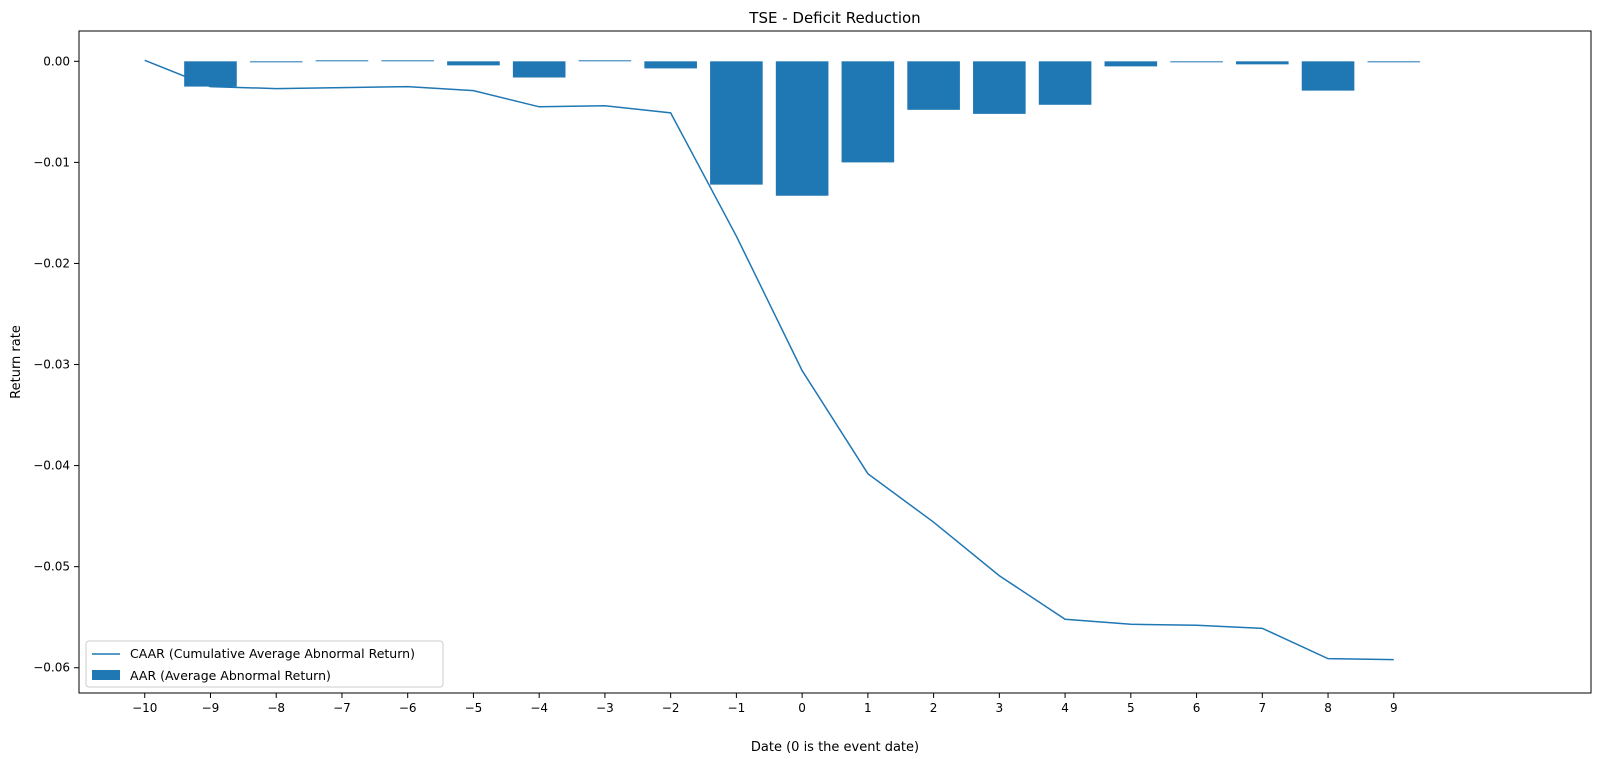  Describe the element at coordinates (342, 708) in the screenshot. I see `x-tick-label: −7` at that location.